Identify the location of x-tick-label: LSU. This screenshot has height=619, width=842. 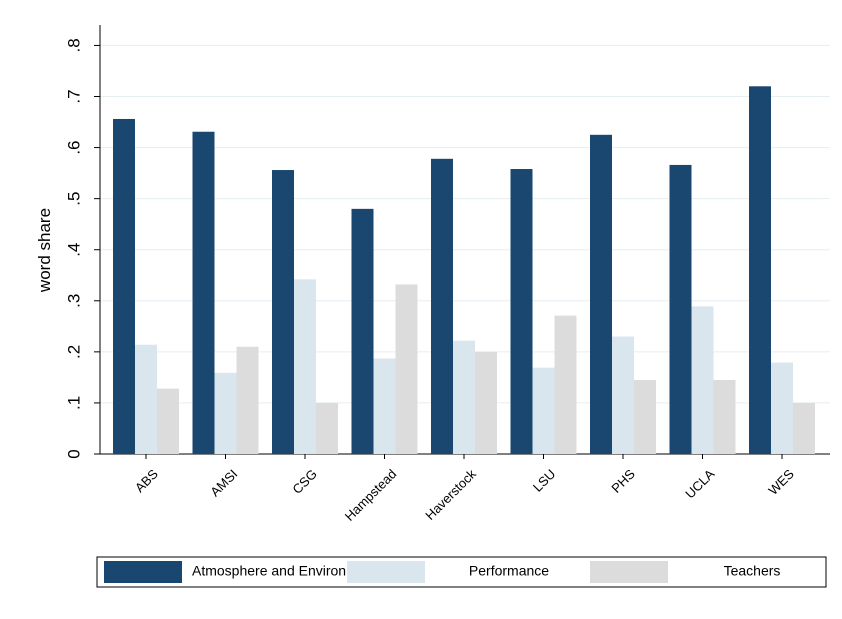
(544, 480).